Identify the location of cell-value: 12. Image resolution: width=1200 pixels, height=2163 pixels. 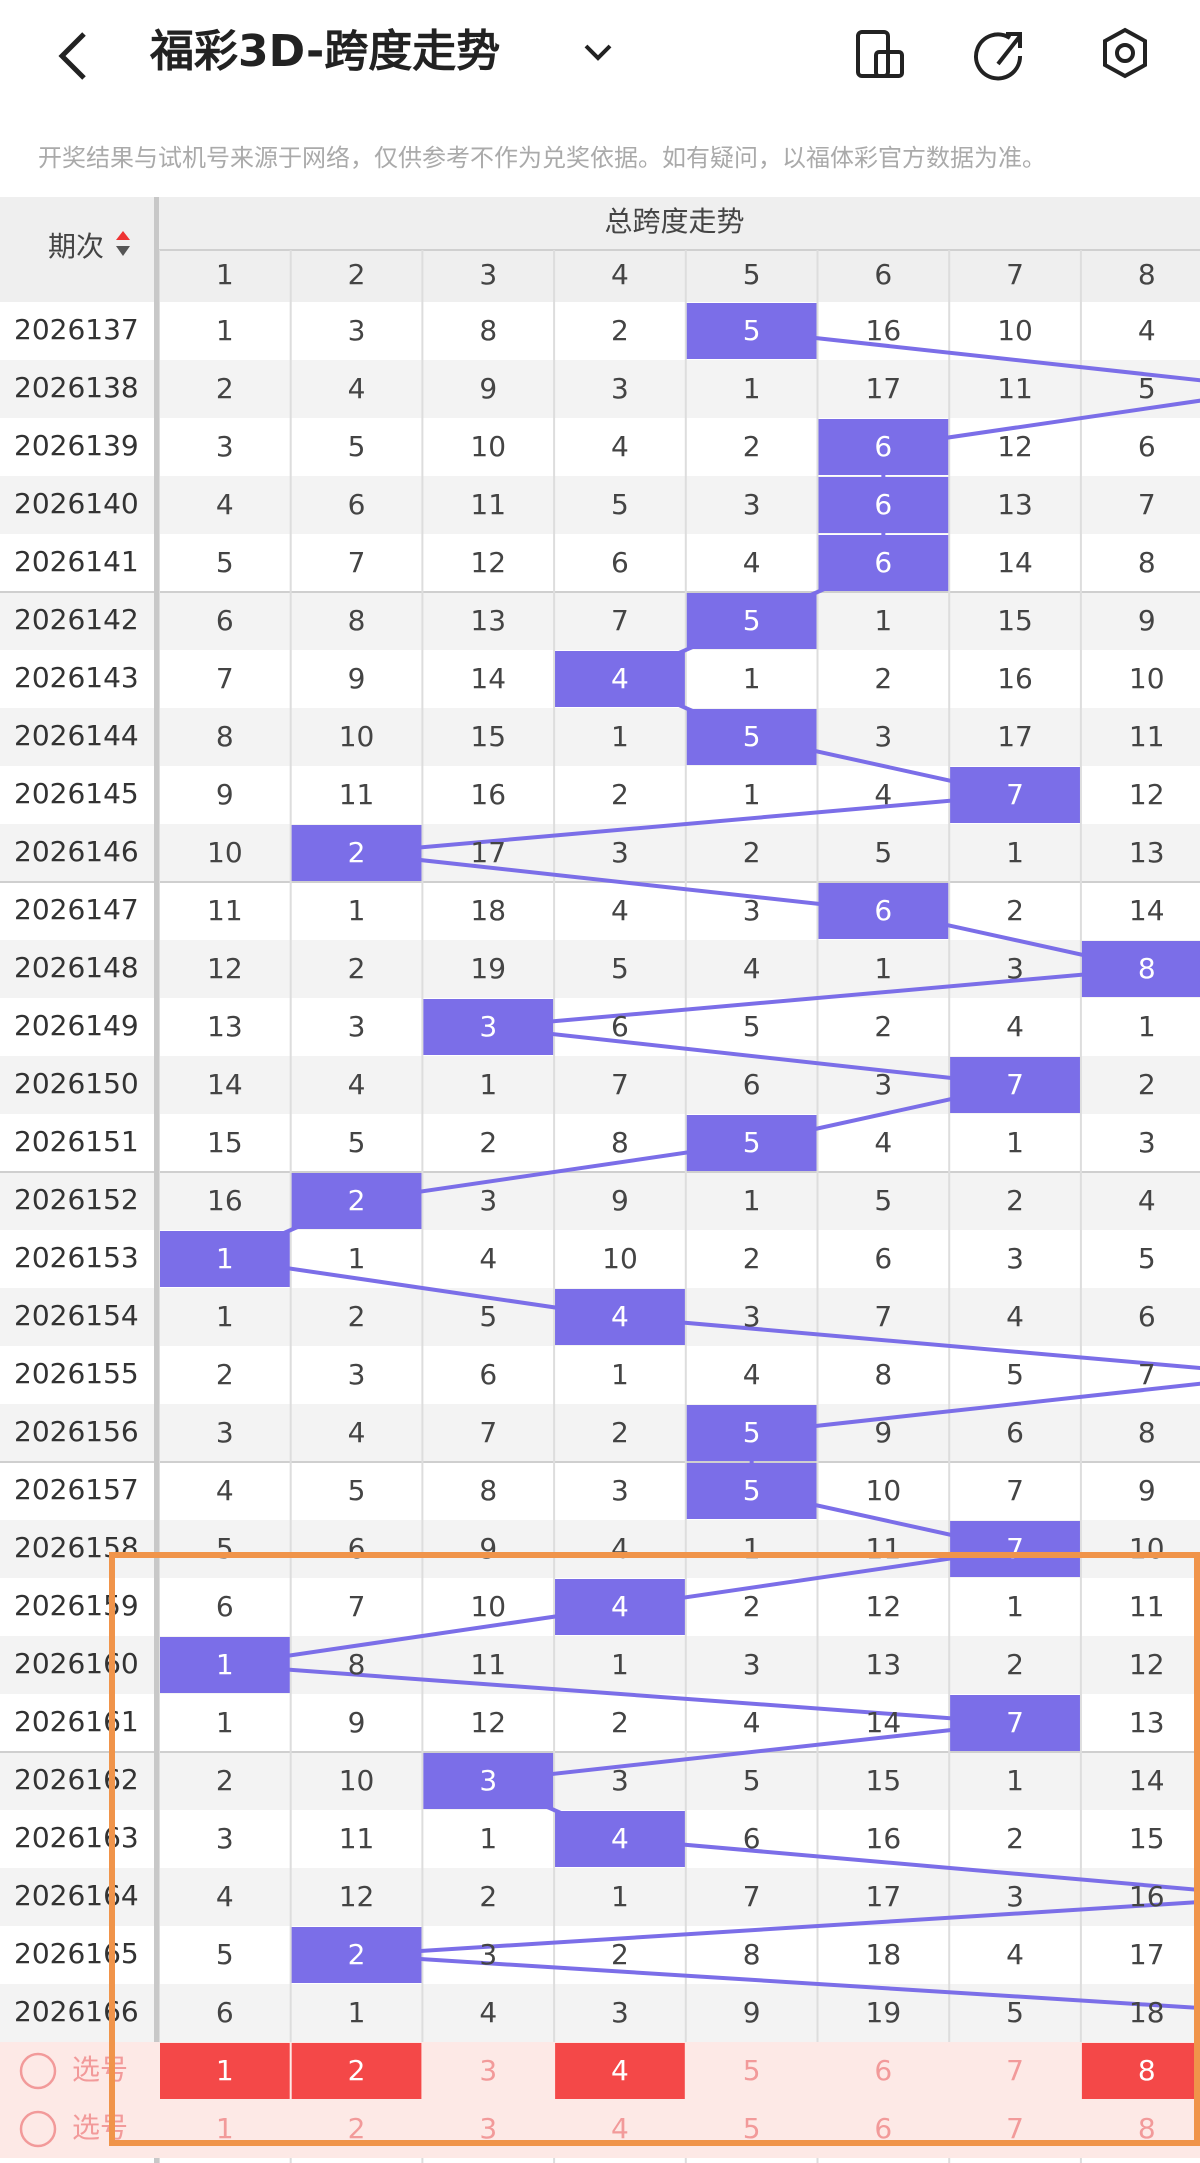
(1147, 1664).